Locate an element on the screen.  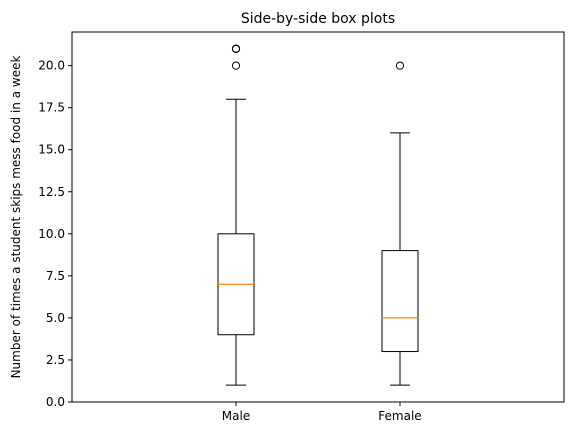
y-tick-label: 7.5 is located at coordinates (55, 276).